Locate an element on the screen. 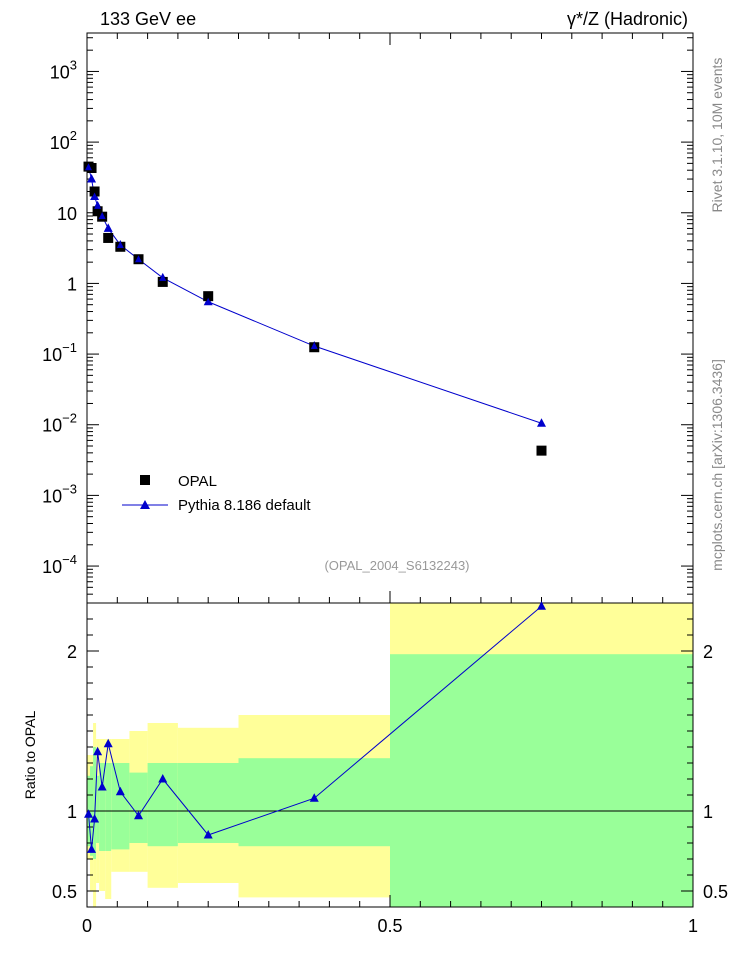 Image resolution: width=746 pixels, height=977 pixels. plot-title-left: 133 GeV ee is located at coordinates (148, 19).